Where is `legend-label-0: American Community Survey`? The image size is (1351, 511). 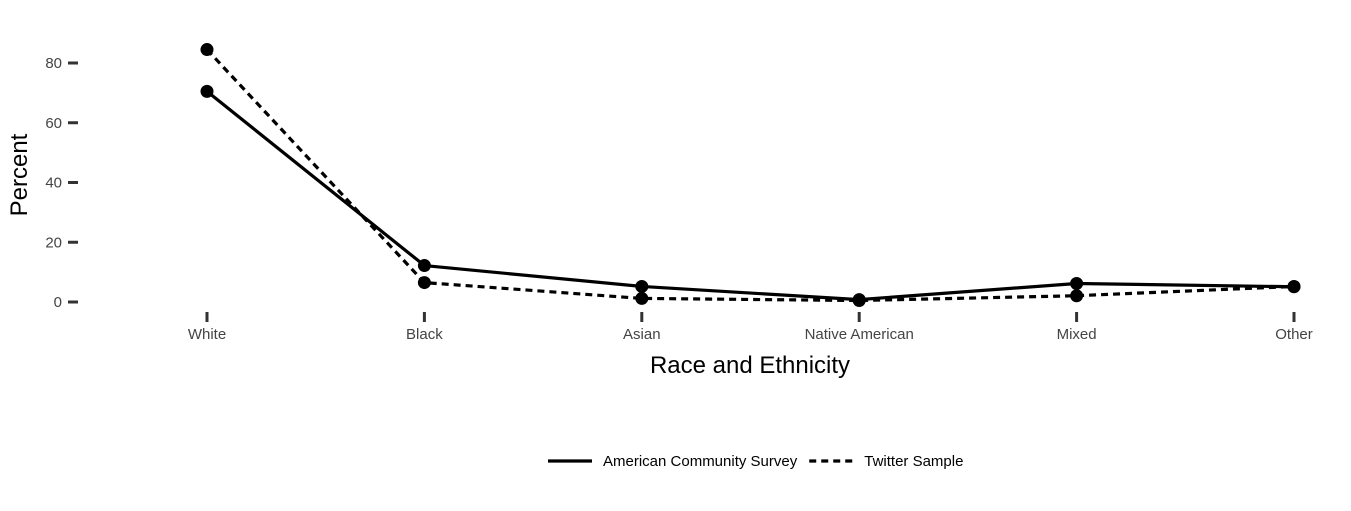
legend-label-0: American Community Survey is located at coordinates (700, 461).